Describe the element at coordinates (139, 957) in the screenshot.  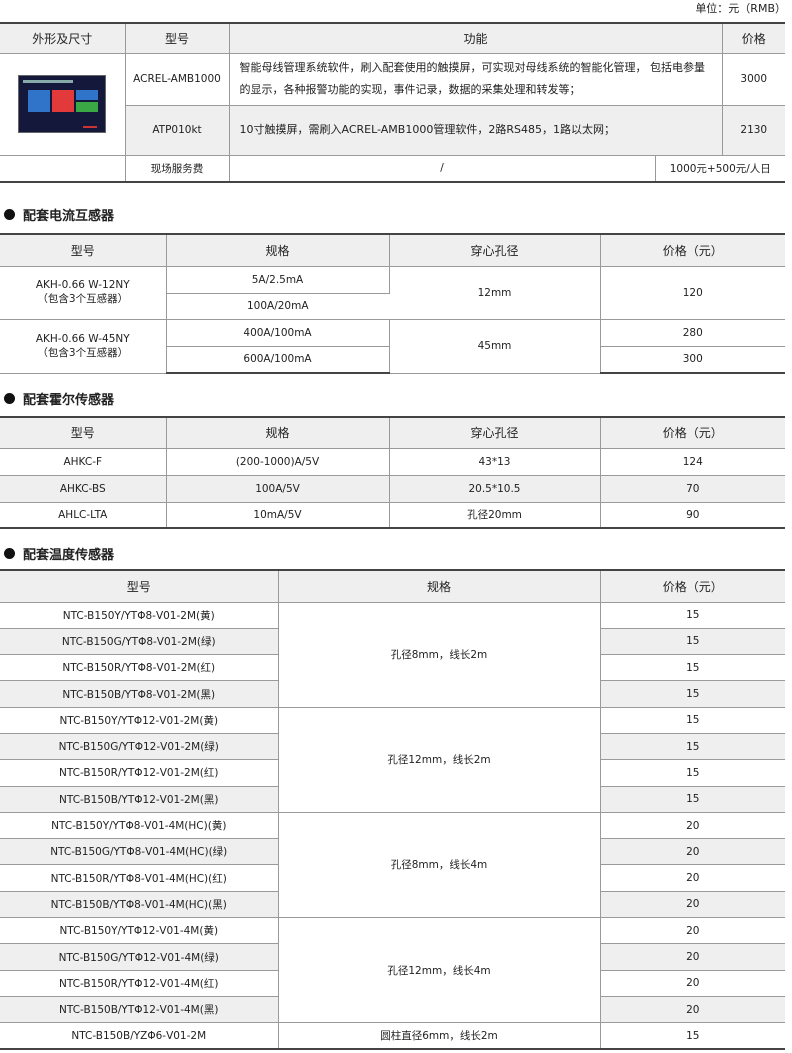
I see `model-cell: NTC-B150G/YTΦ12-V01-4M(绿)` at that location.